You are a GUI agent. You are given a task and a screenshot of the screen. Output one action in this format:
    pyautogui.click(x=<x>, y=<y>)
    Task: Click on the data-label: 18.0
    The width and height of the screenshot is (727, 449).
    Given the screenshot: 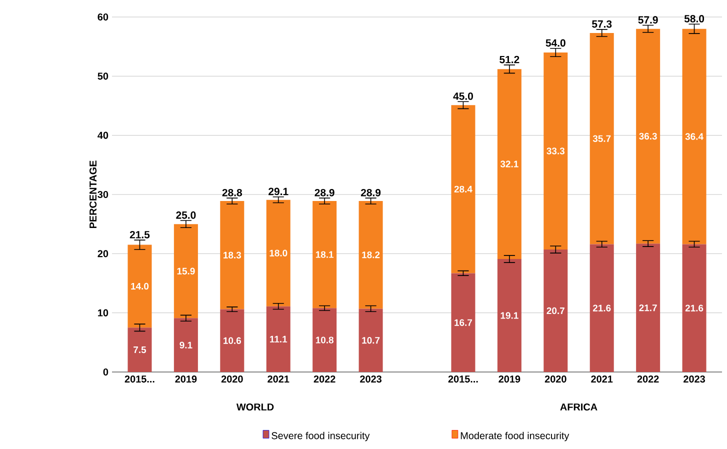 What is the action you would take?
    pyautogui.click(x=279, y=253)
    